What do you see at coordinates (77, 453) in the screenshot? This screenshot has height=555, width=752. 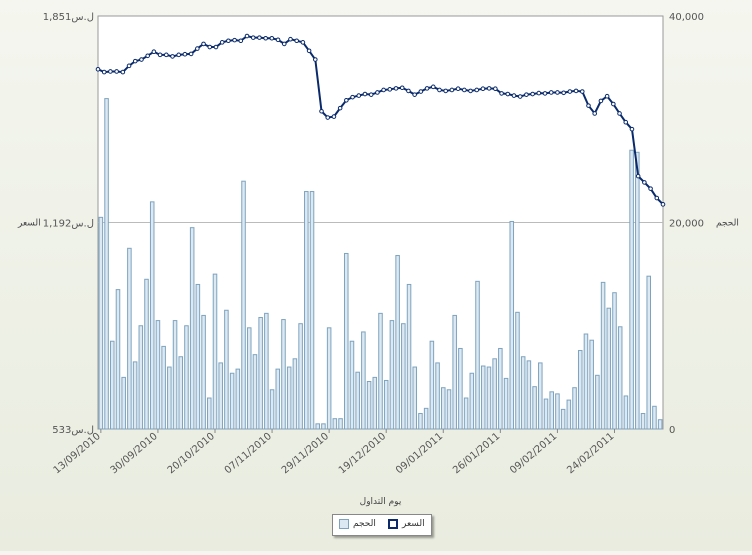 I see `x-tick-label: 13/09/2010` at bounding box center [77, 453].